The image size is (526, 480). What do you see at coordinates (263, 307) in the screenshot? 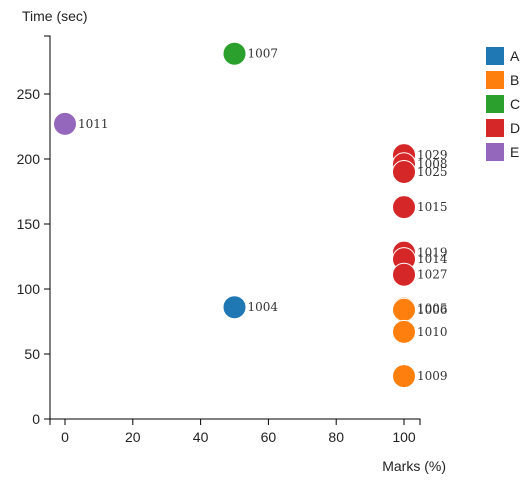
I see `data-label-1004: 1004` at bounding box center [263, 307].